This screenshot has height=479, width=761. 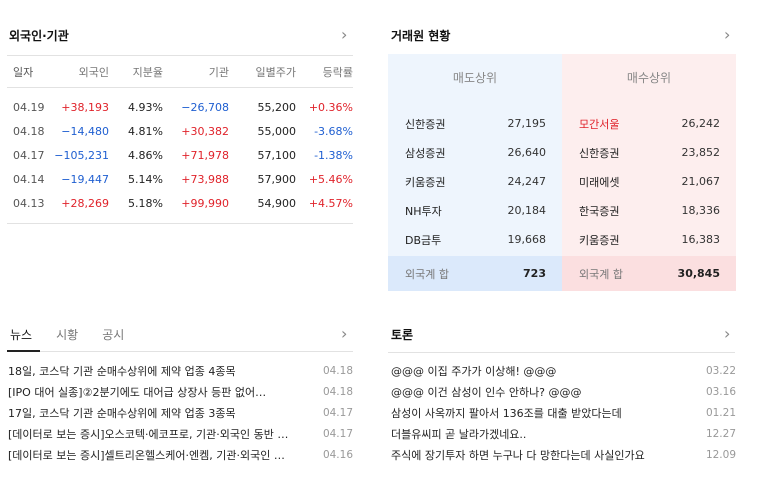 What do you see at coordinates (563, 433) in the screenshot?
I see `board-item: 더블유씨피 곧 날라가겠네요.. 12.27` at bounding box center [563, 433].